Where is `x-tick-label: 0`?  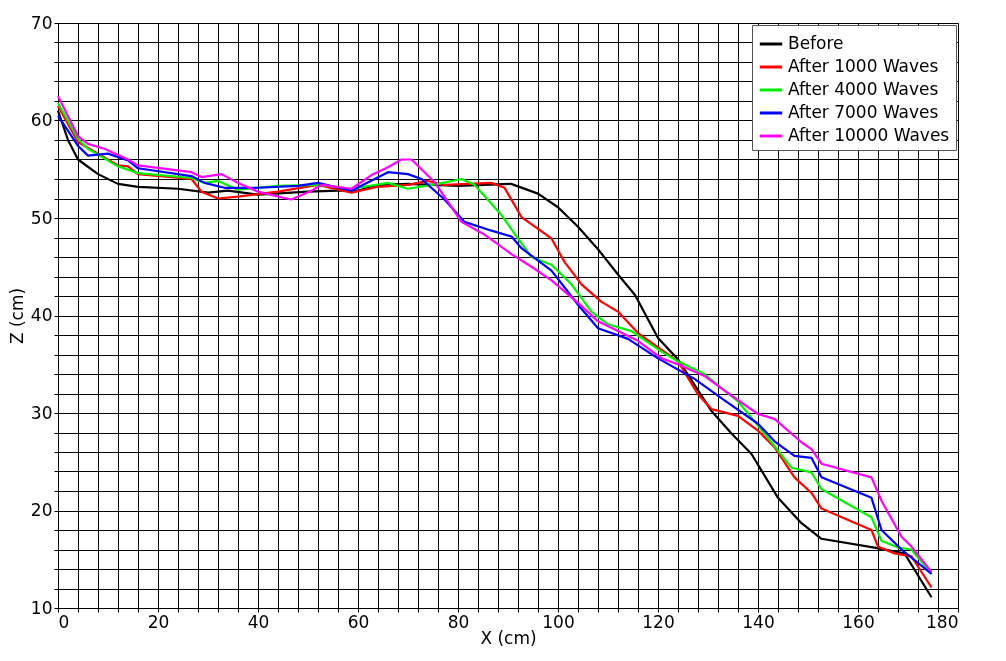 x-tick-label: 0 is located at coordinates (64, 621).